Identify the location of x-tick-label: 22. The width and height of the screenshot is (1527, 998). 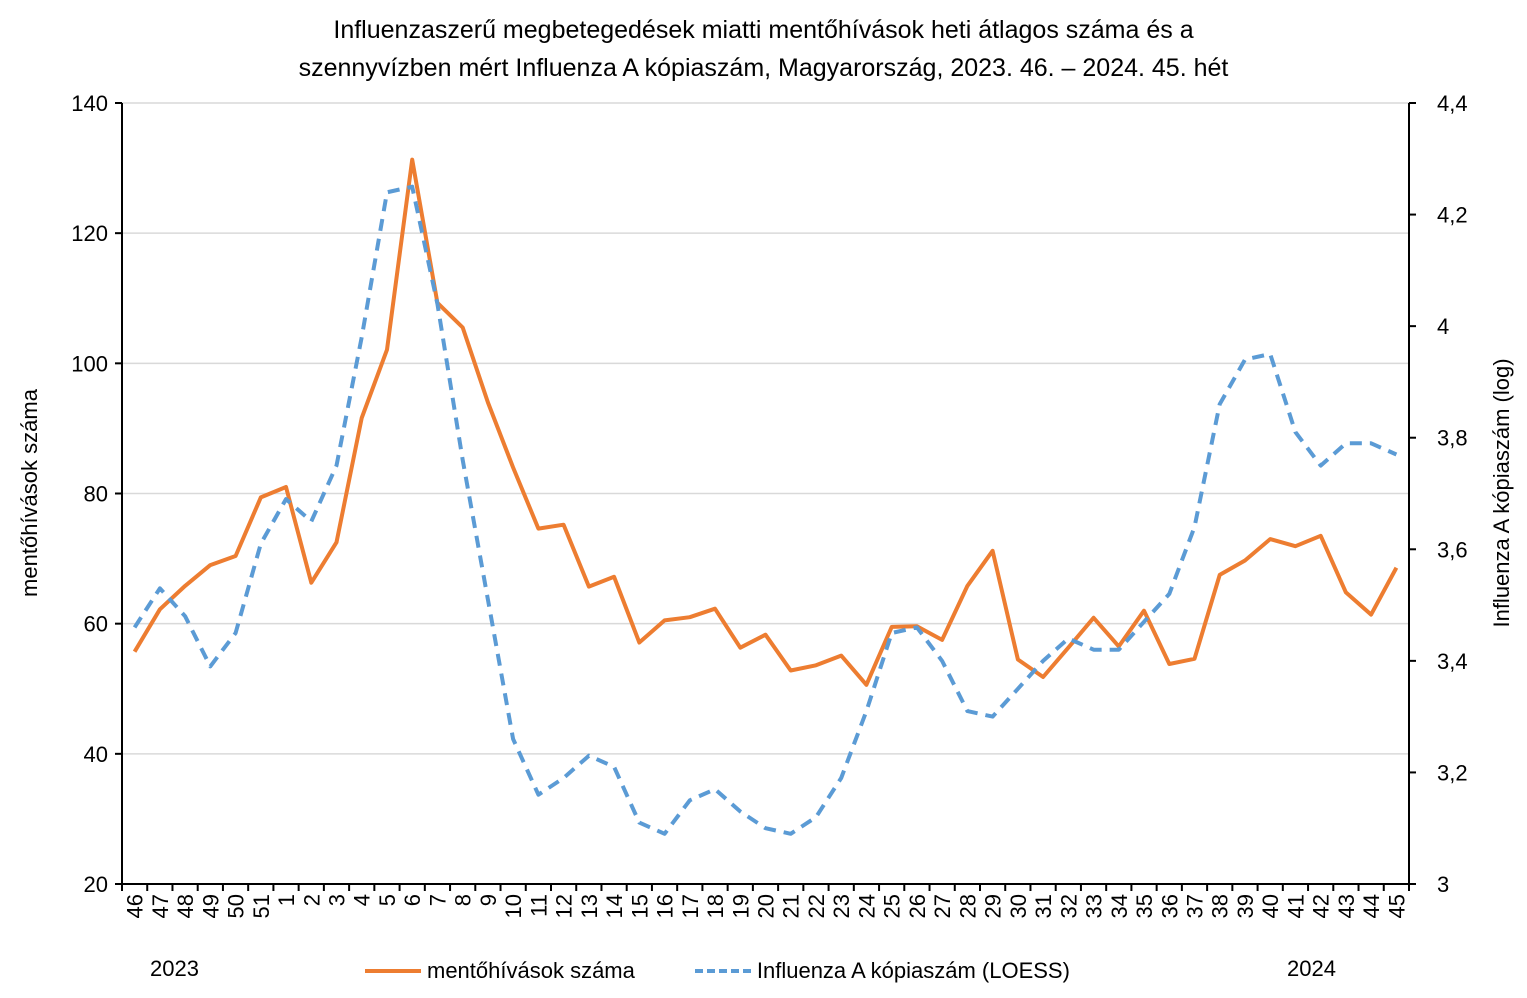
(816, 906).